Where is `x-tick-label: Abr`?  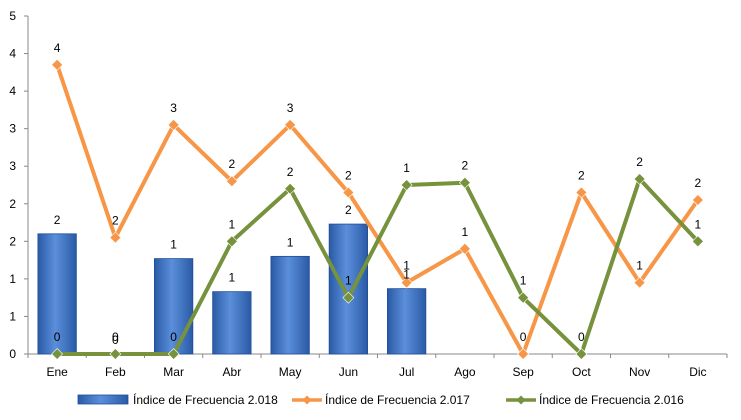 x-tick-label: Abr is located at coordinates (232, 372).